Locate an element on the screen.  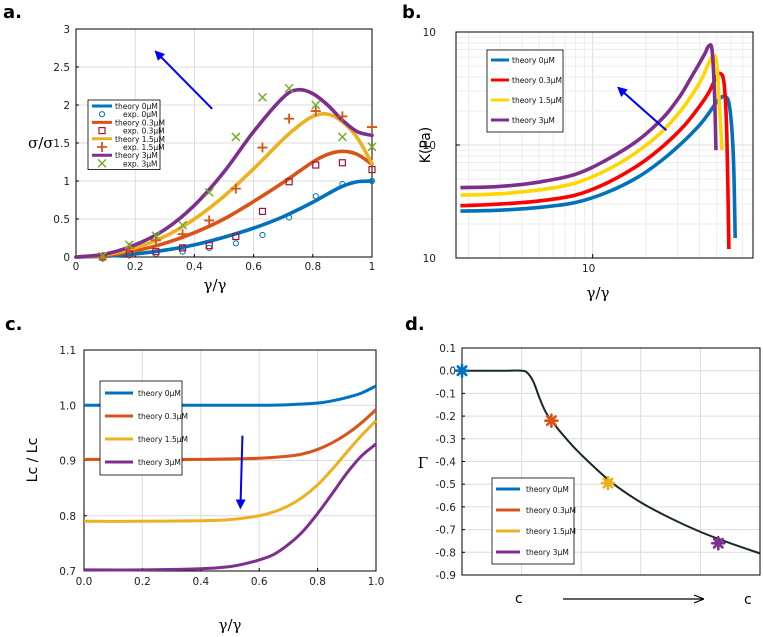
x-tick-label: 0 is located at coordinates (76, 267).